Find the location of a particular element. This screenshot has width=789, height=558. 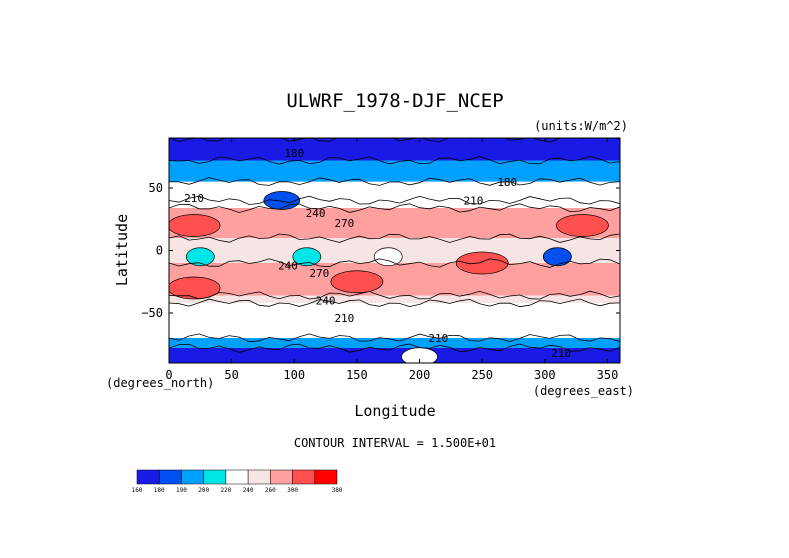

x-tick-label-2: 100 is located at coordinates (294, 375).